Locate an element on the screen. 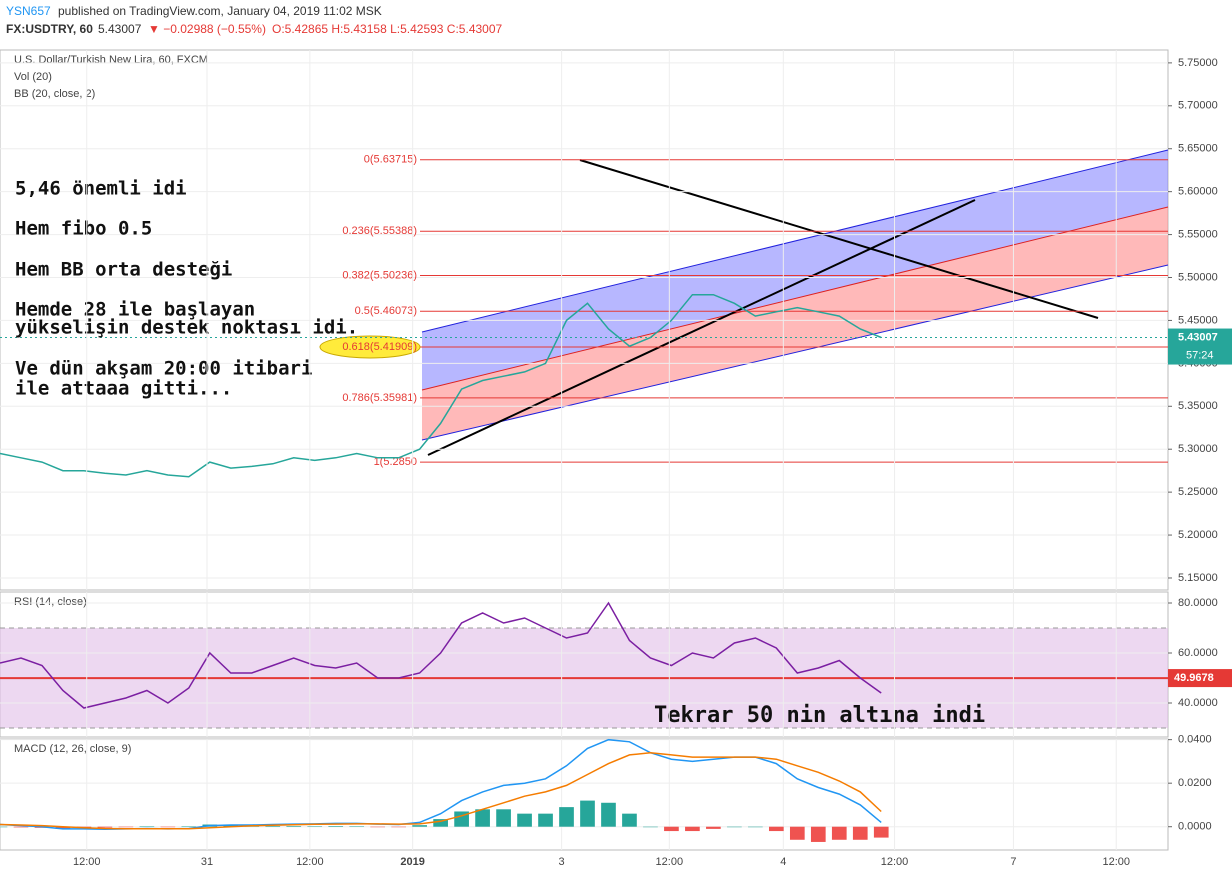 The width and height of the screenshot is (1232, 881). annotation: Hem BB orta desteği is located at coordinates (123, 270).